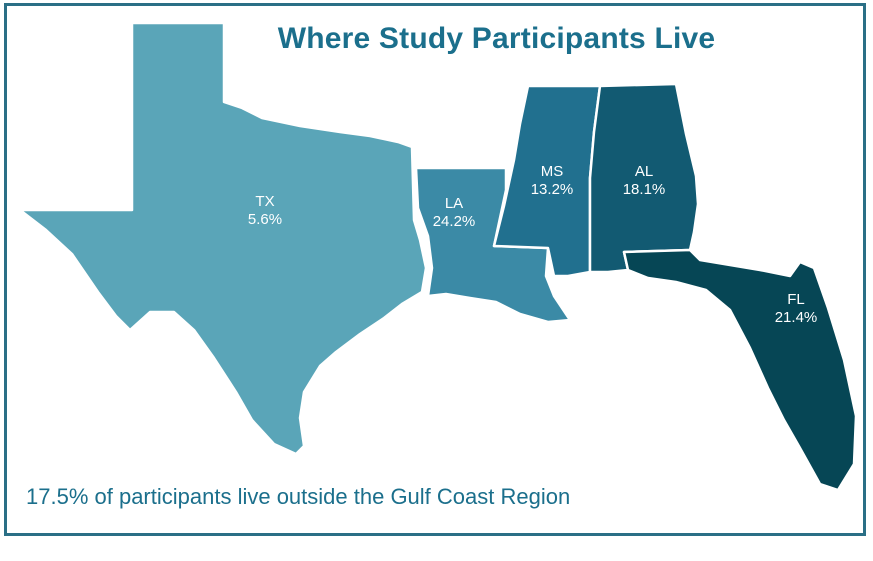  Describe the element at coordinates (552, 171) in the screenshot. I see `state-label-ms: MS` at that location.